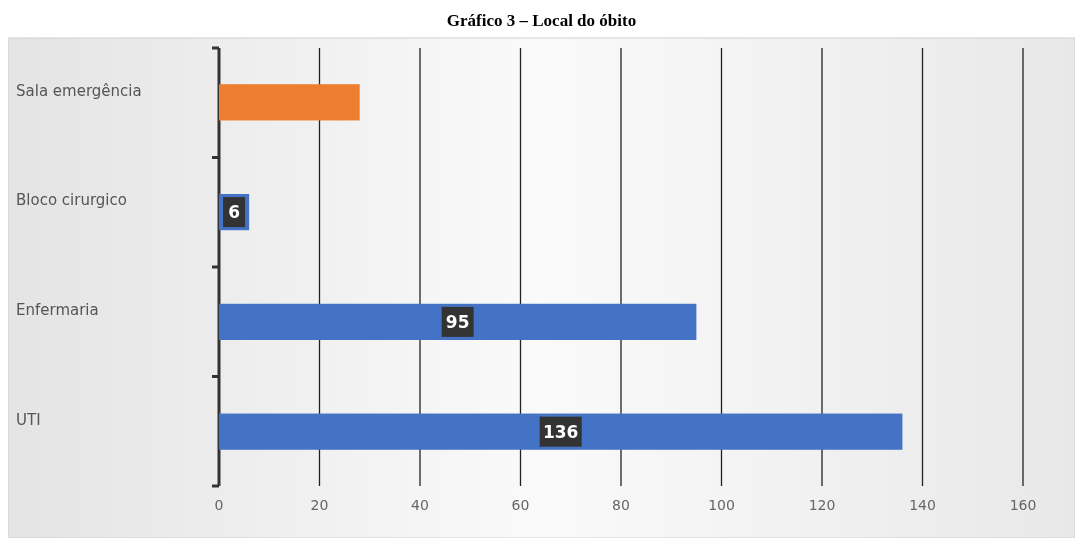 Image resolution: width=1083 pixels, height=548 pixels. I want to click on x-tick-label: 20, so click(319, 505).